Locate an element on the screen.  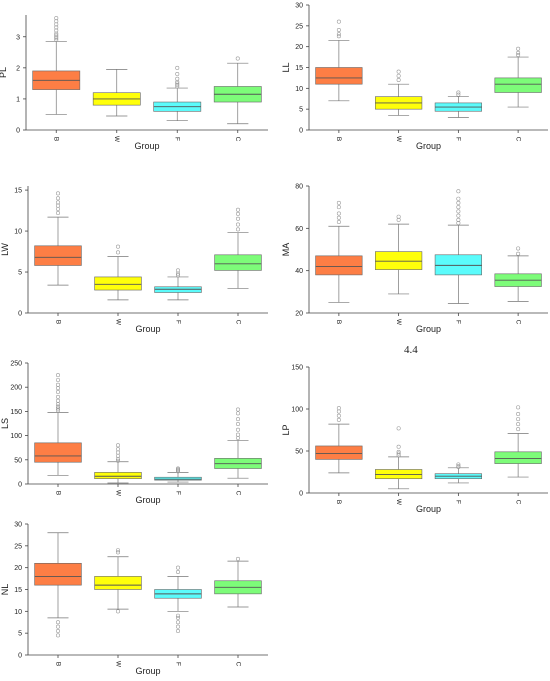
y-tick-label: 20 is located at coordinates (299, 47).